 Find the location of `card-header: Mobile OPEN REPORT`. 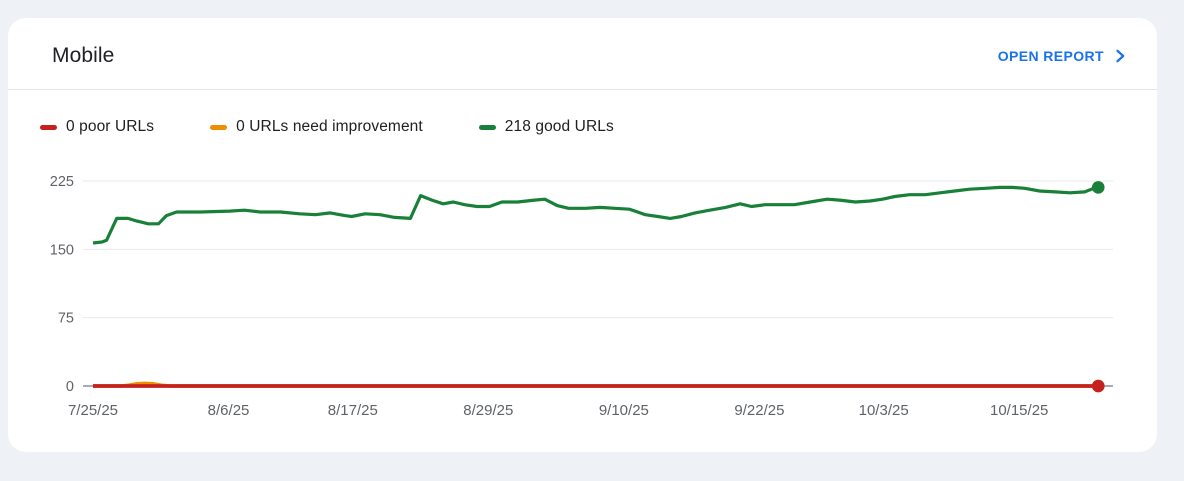

card-header: Mobile OPEN REPORT is located at coordinates (582, 54).